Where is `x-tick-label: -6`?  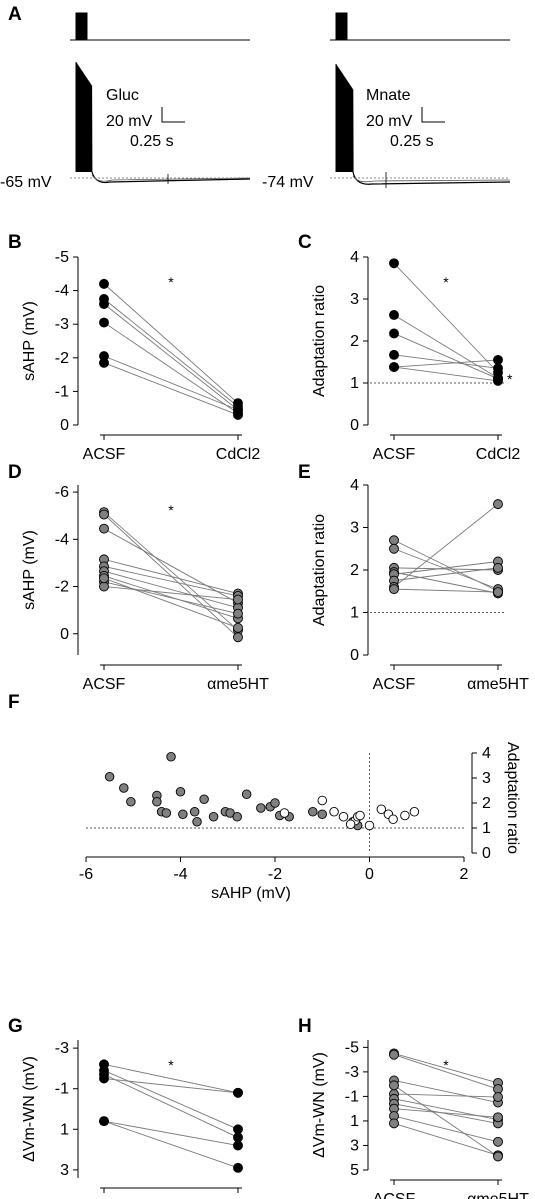 x-tick-label: -6 is located at coordinates (86, 874).